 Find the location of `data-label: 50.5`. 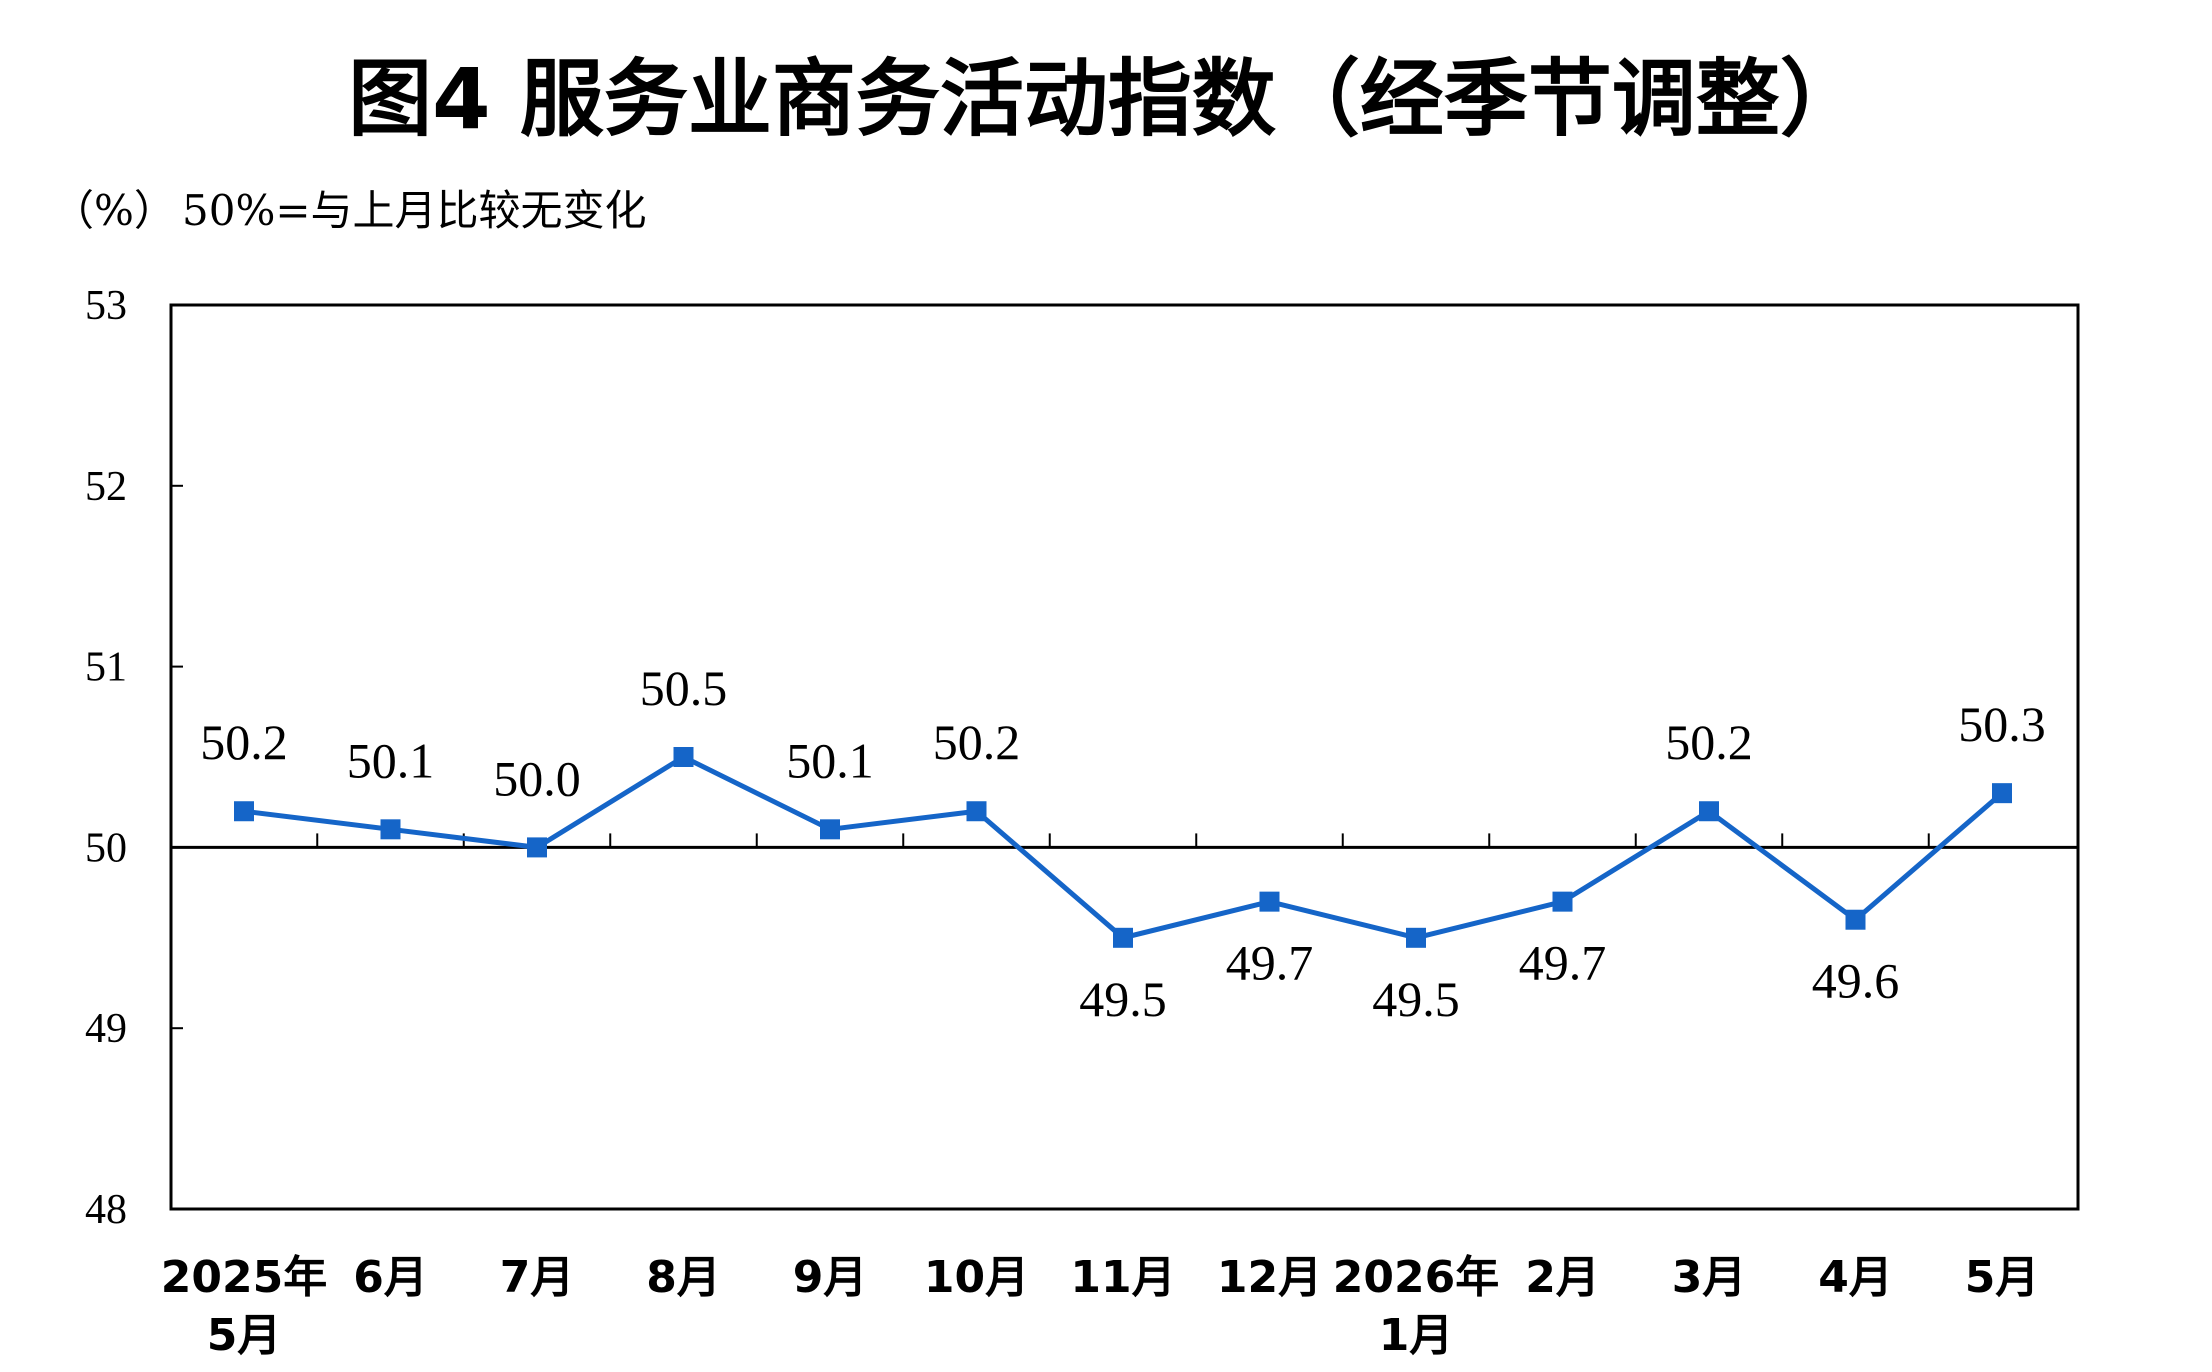

data-label: 50.5 is located at coordinates (684, 688).